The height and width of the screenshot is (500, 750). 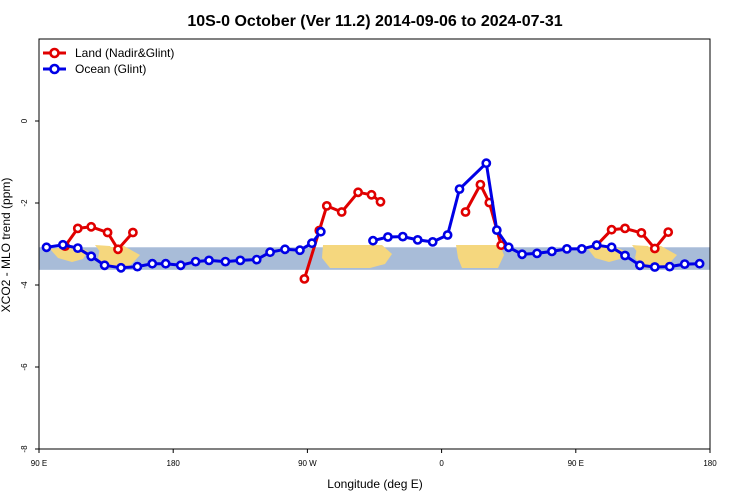 What do you see at coordinates (24, 203) in the screenshot?
I see `y-tick-label: -2` at bounding box center [24, 203].